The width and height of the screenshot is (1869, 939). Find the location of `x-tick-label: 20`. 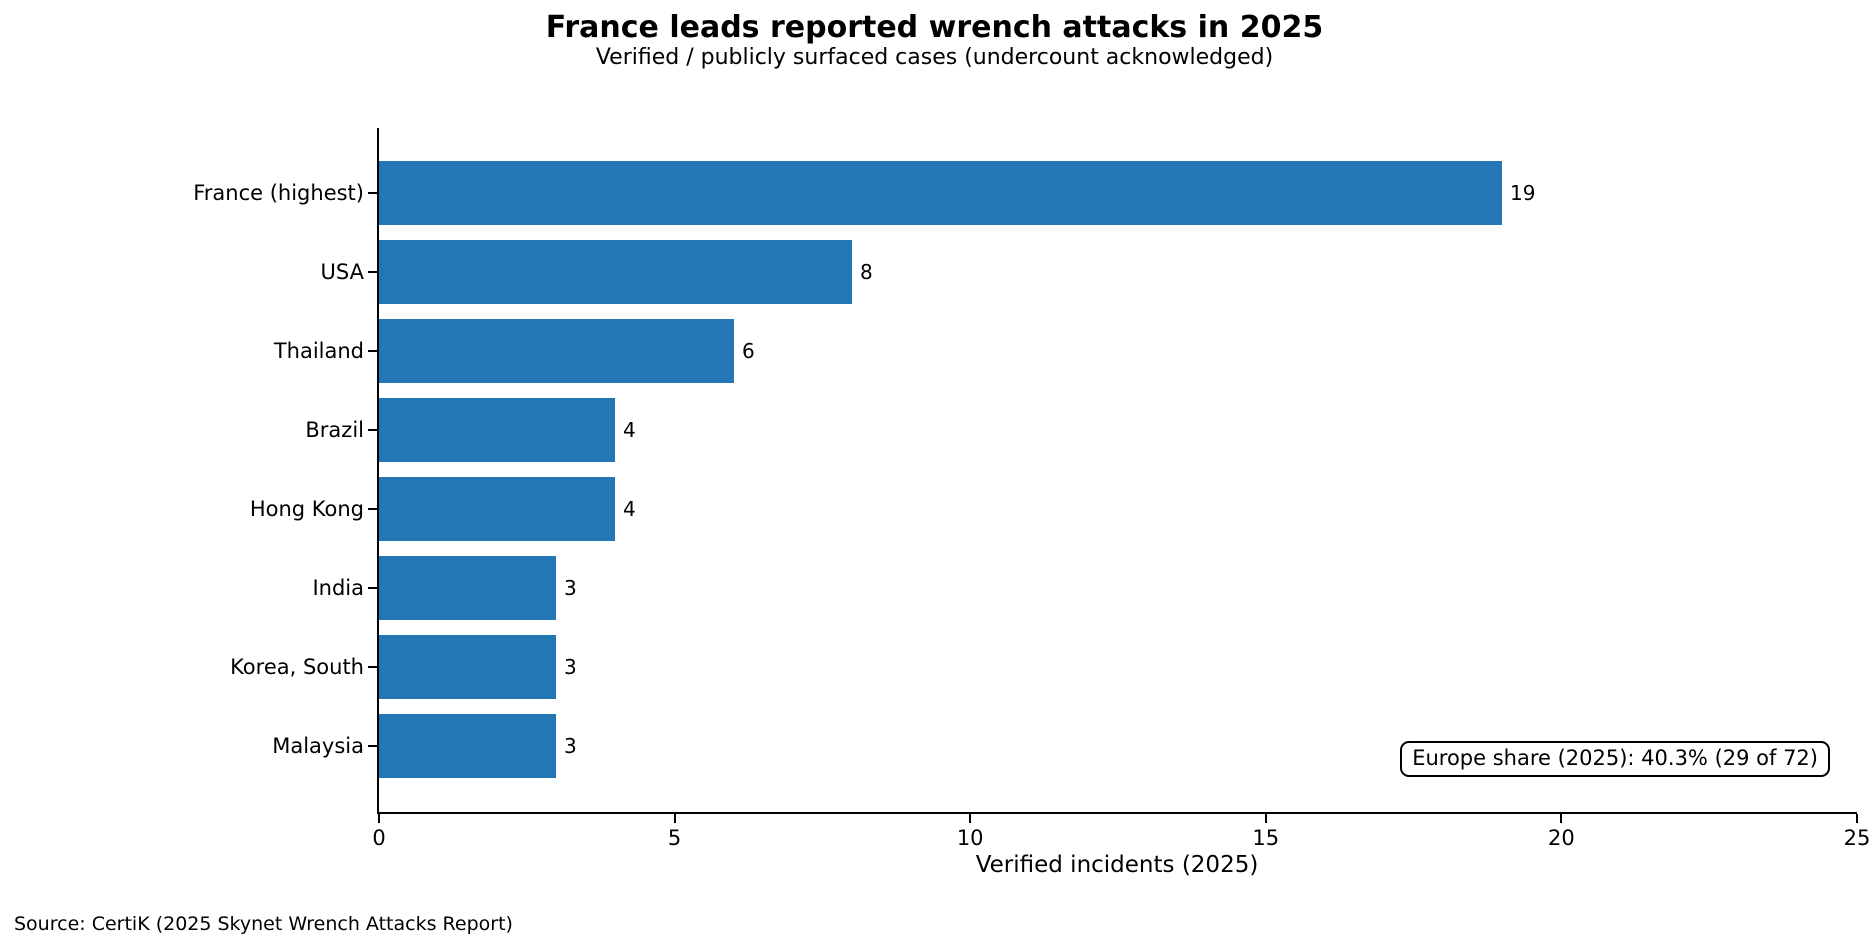

x-tick-label: 20 is located at coordinates (1561, 838).